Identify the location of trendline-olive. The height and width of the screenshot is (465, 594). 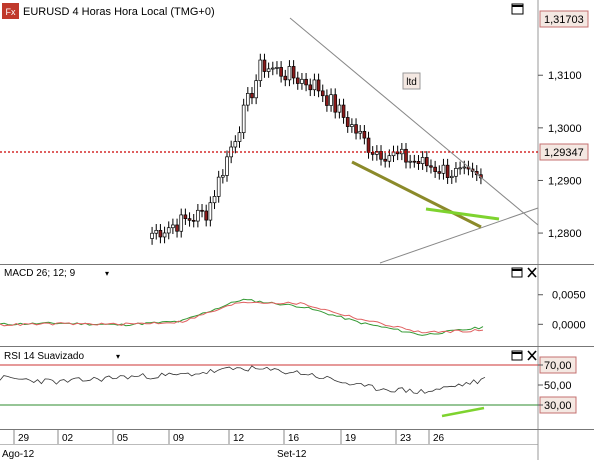
(416, 194).